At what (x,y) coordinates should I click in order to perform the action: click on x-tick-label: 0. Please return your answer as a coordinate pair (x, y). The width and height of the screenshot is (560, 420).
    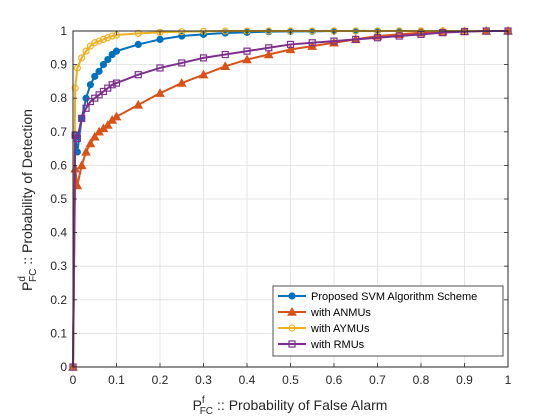
    Looking at the image, I should click on (73, 380).